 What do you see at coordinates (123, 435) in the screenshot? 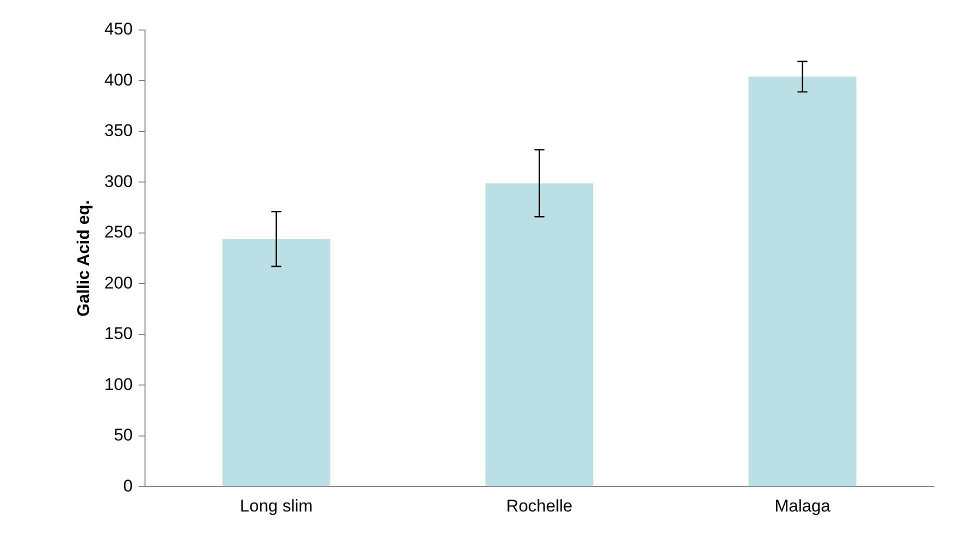
I see `y-tick-label: 50` at bounding box center [123, 435].